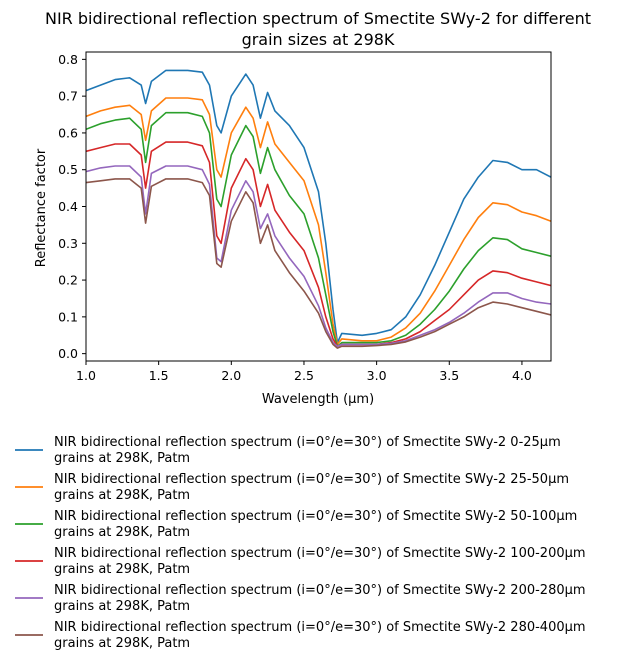 This screenshot has width=636, height=666. Describe the element at coordinates (68, 316) in the screenshot. I see `y-tick-label: 0.1` at that location.